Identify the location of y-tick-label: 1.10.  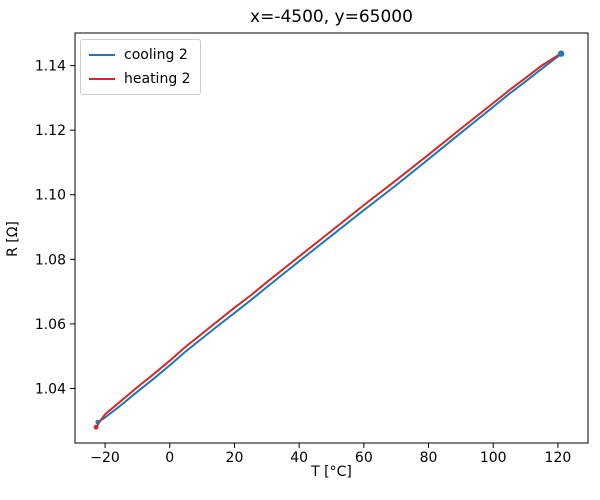
(50, 196).